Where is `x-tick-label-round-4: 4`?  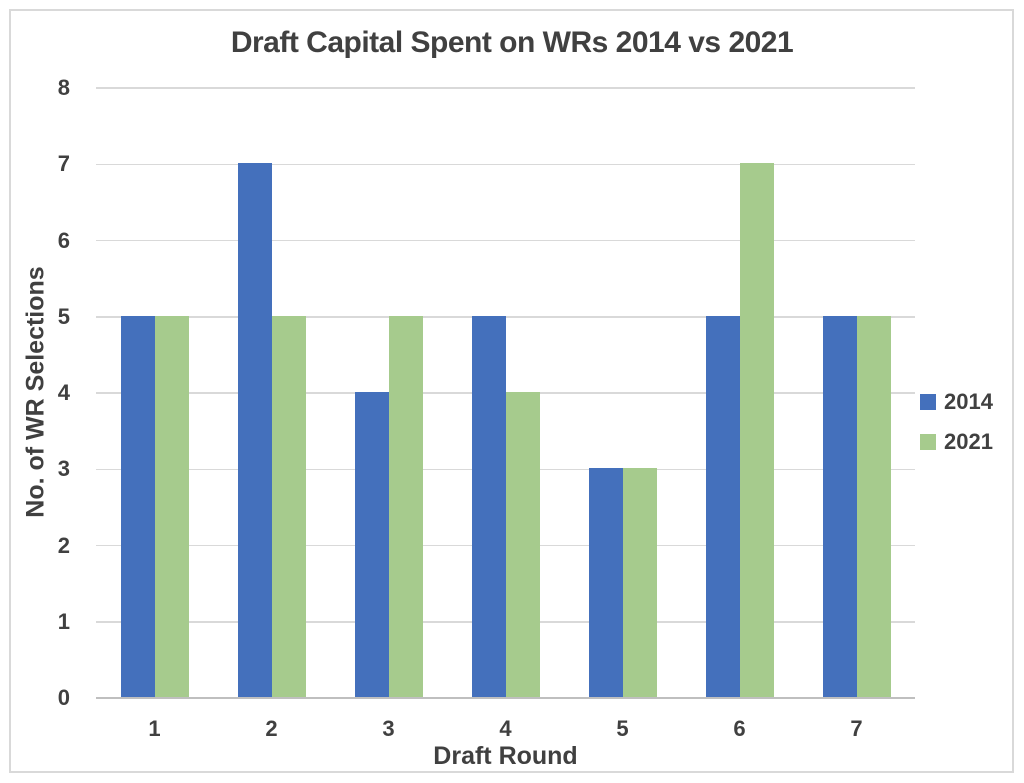 x-tick-label-round-4: 4 is located at coordinates (505, 728).